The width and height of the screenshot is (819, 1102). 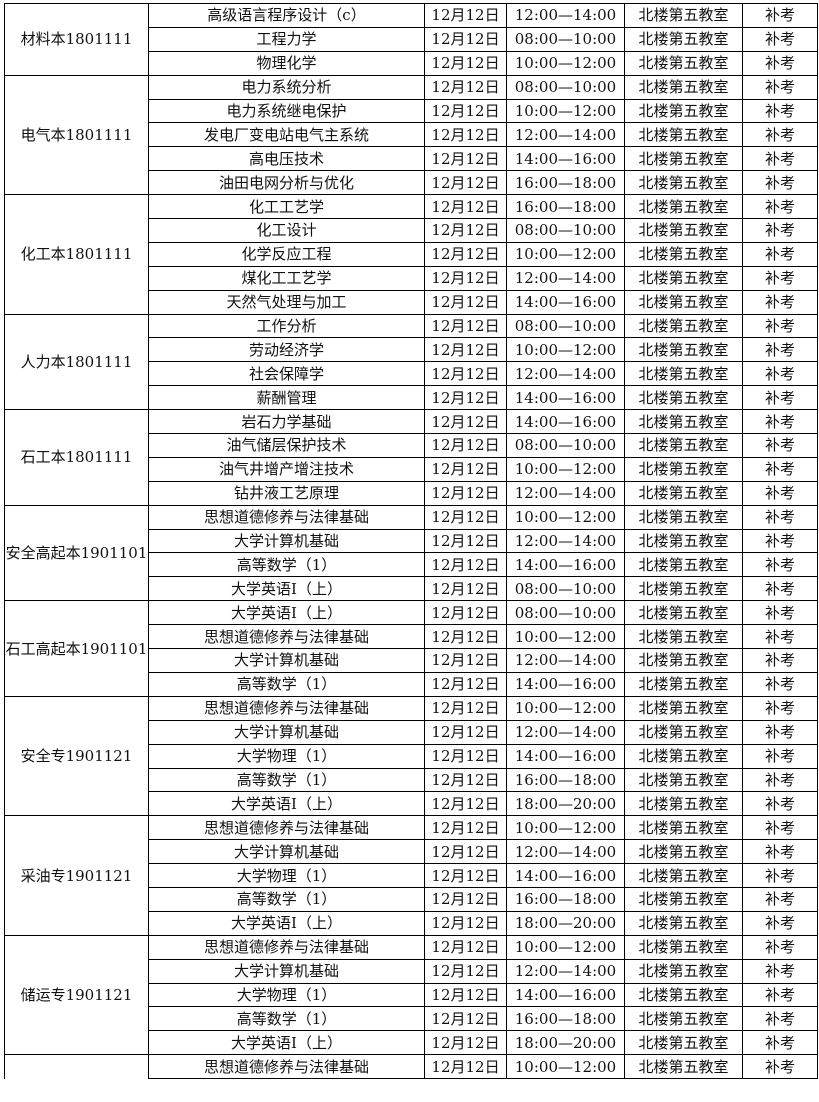 I want to click on table-row: 大学物理（1） 12月12日 14:00—16:00 北楼第五教室 补考, so click(x=411, y=756).